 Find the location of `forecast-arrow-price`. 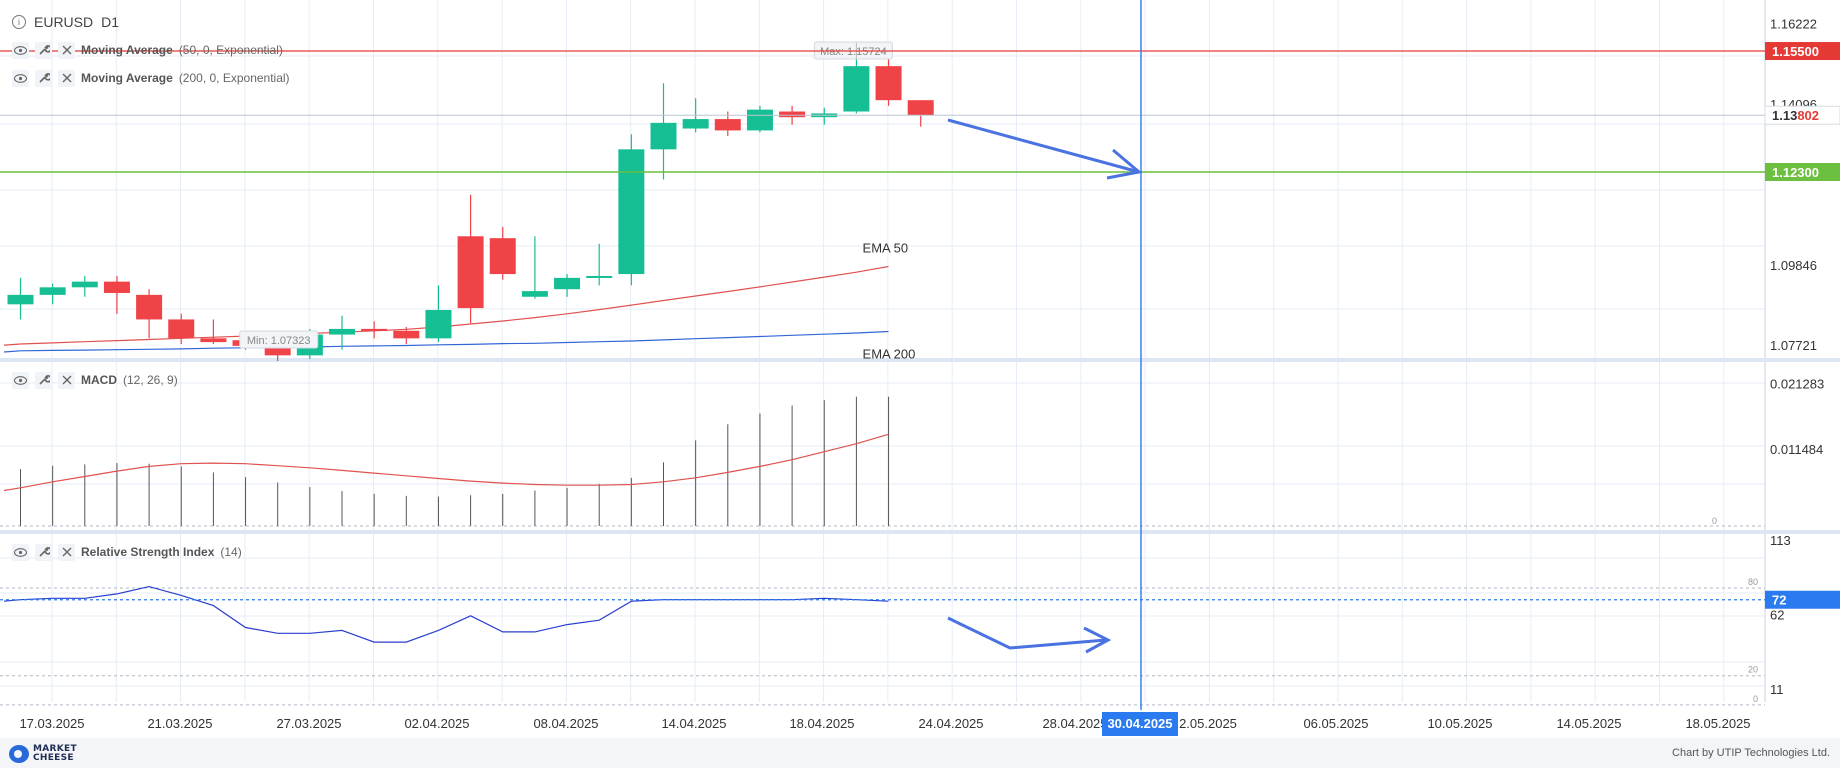

forecast-arrow-price is located at coordinates (1043, 146).